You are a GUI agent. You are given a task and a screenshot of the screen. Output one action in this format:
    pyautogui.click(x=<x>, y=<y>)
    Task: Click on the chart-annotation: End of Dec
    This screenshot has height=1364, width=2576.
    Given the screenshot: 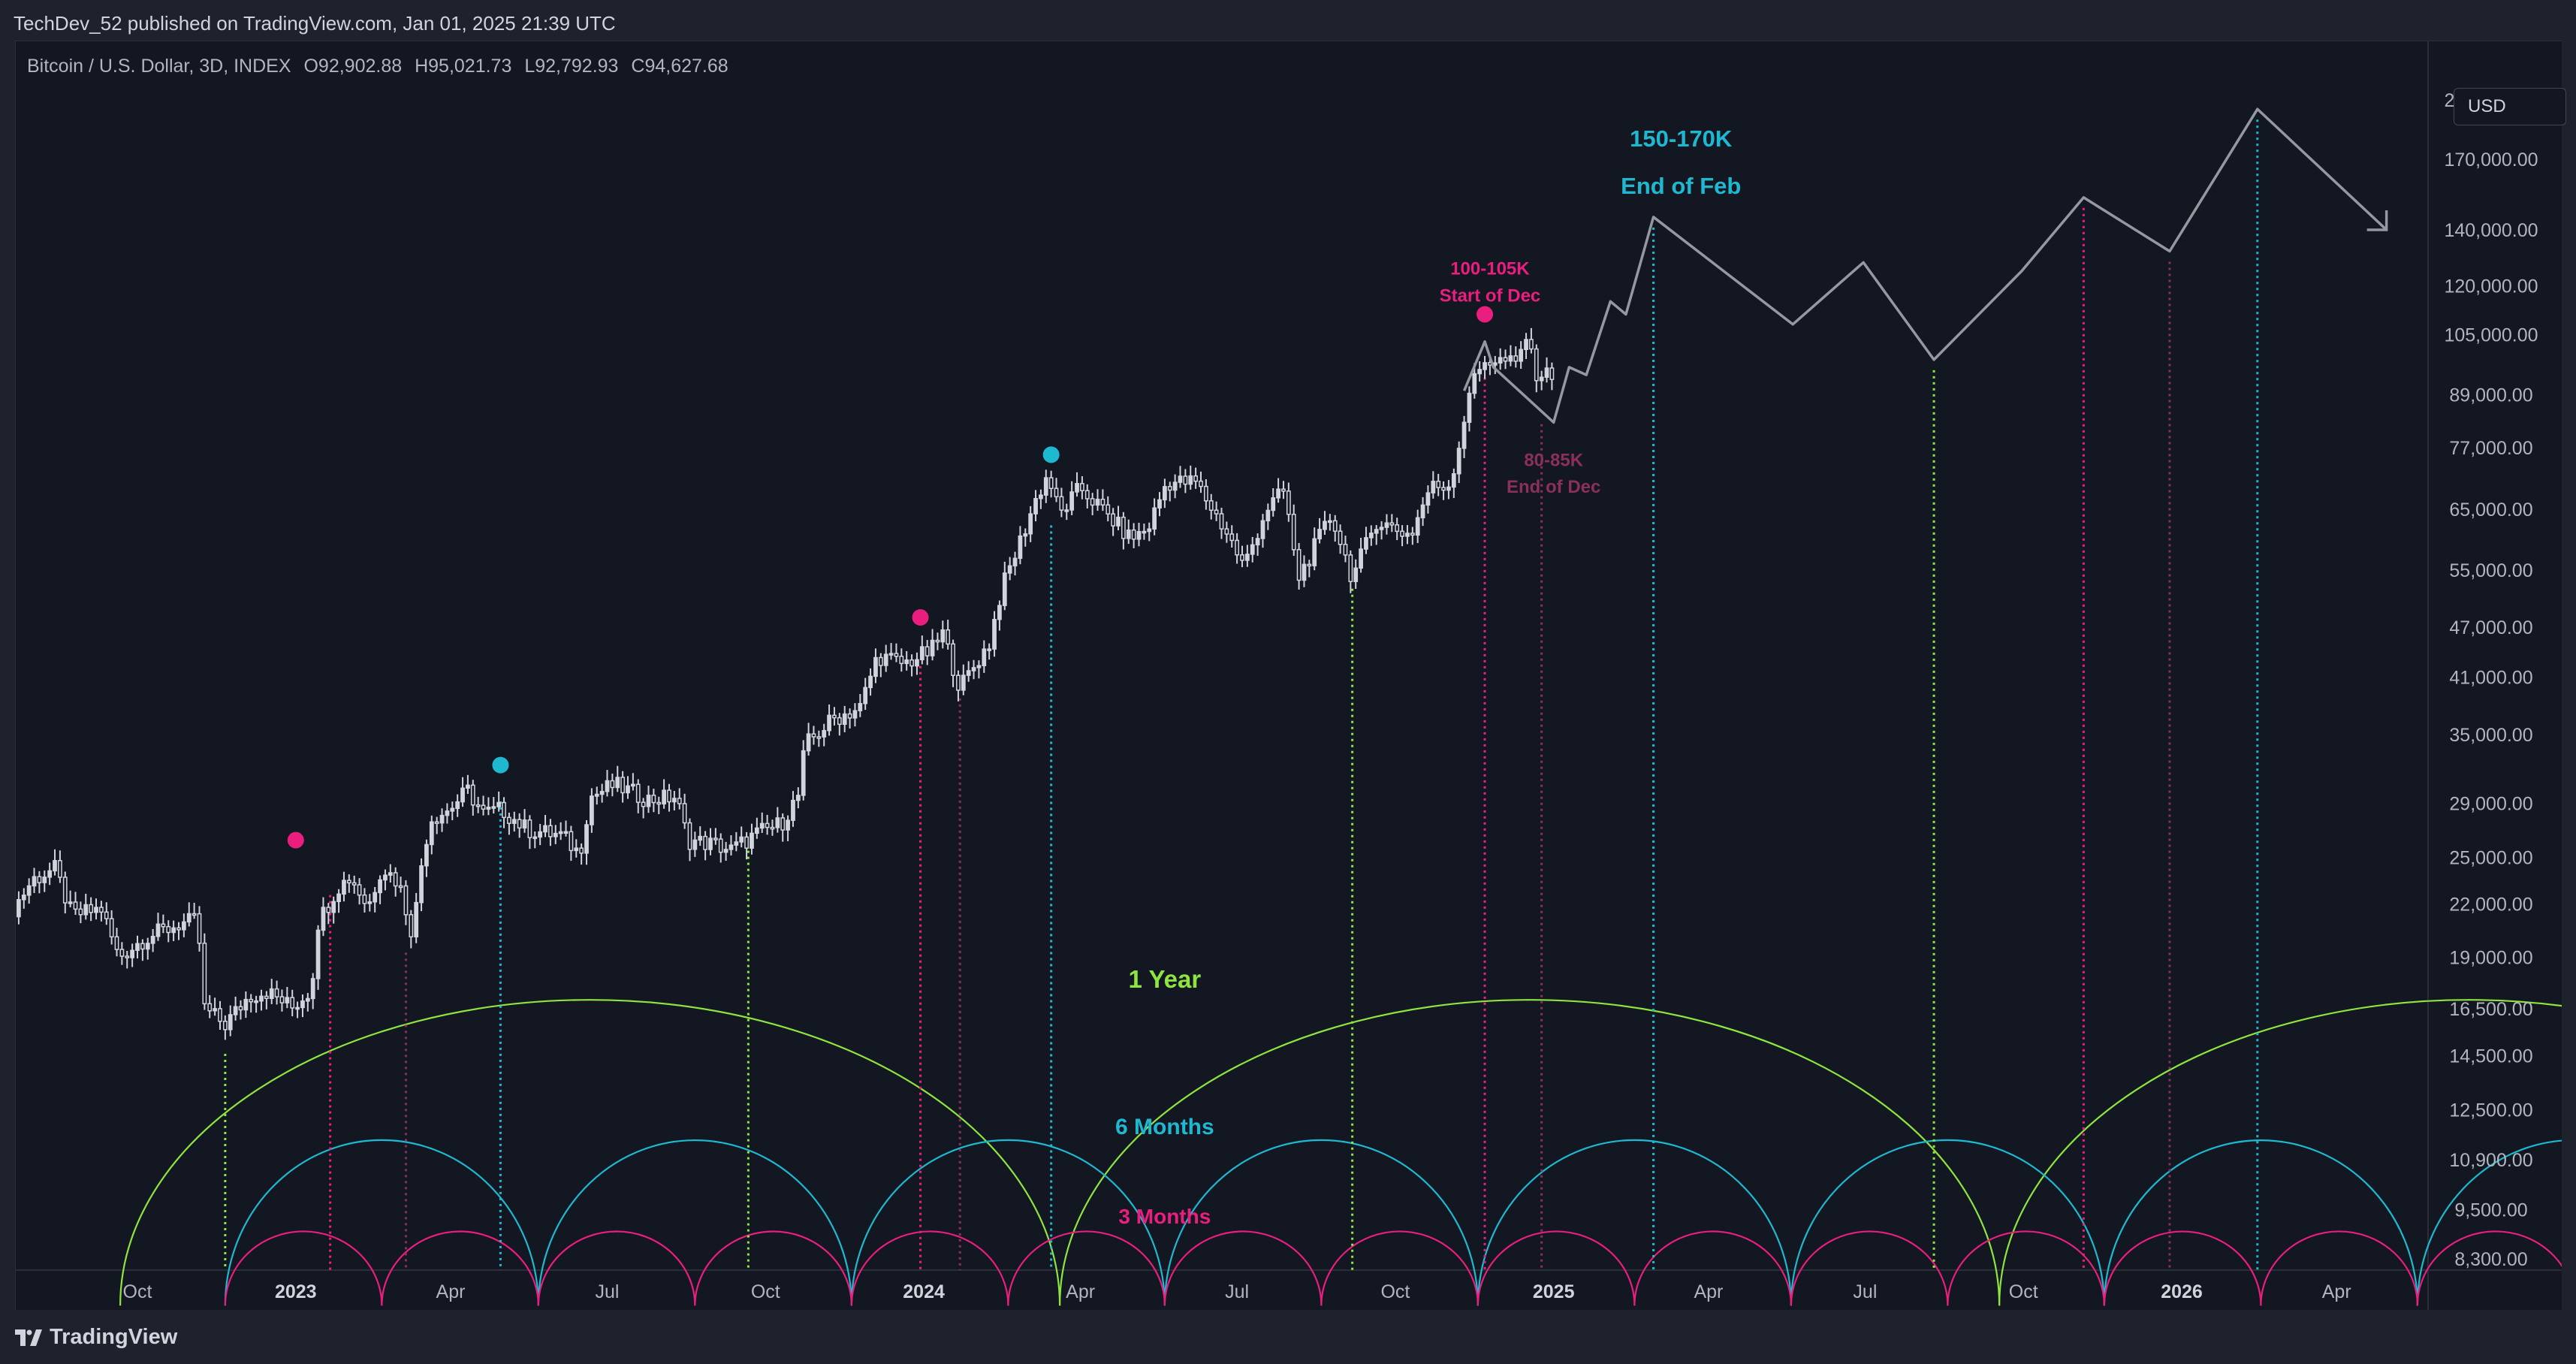 What is the action you would take?
    pyautogui.click(x=1553, y=487)
    